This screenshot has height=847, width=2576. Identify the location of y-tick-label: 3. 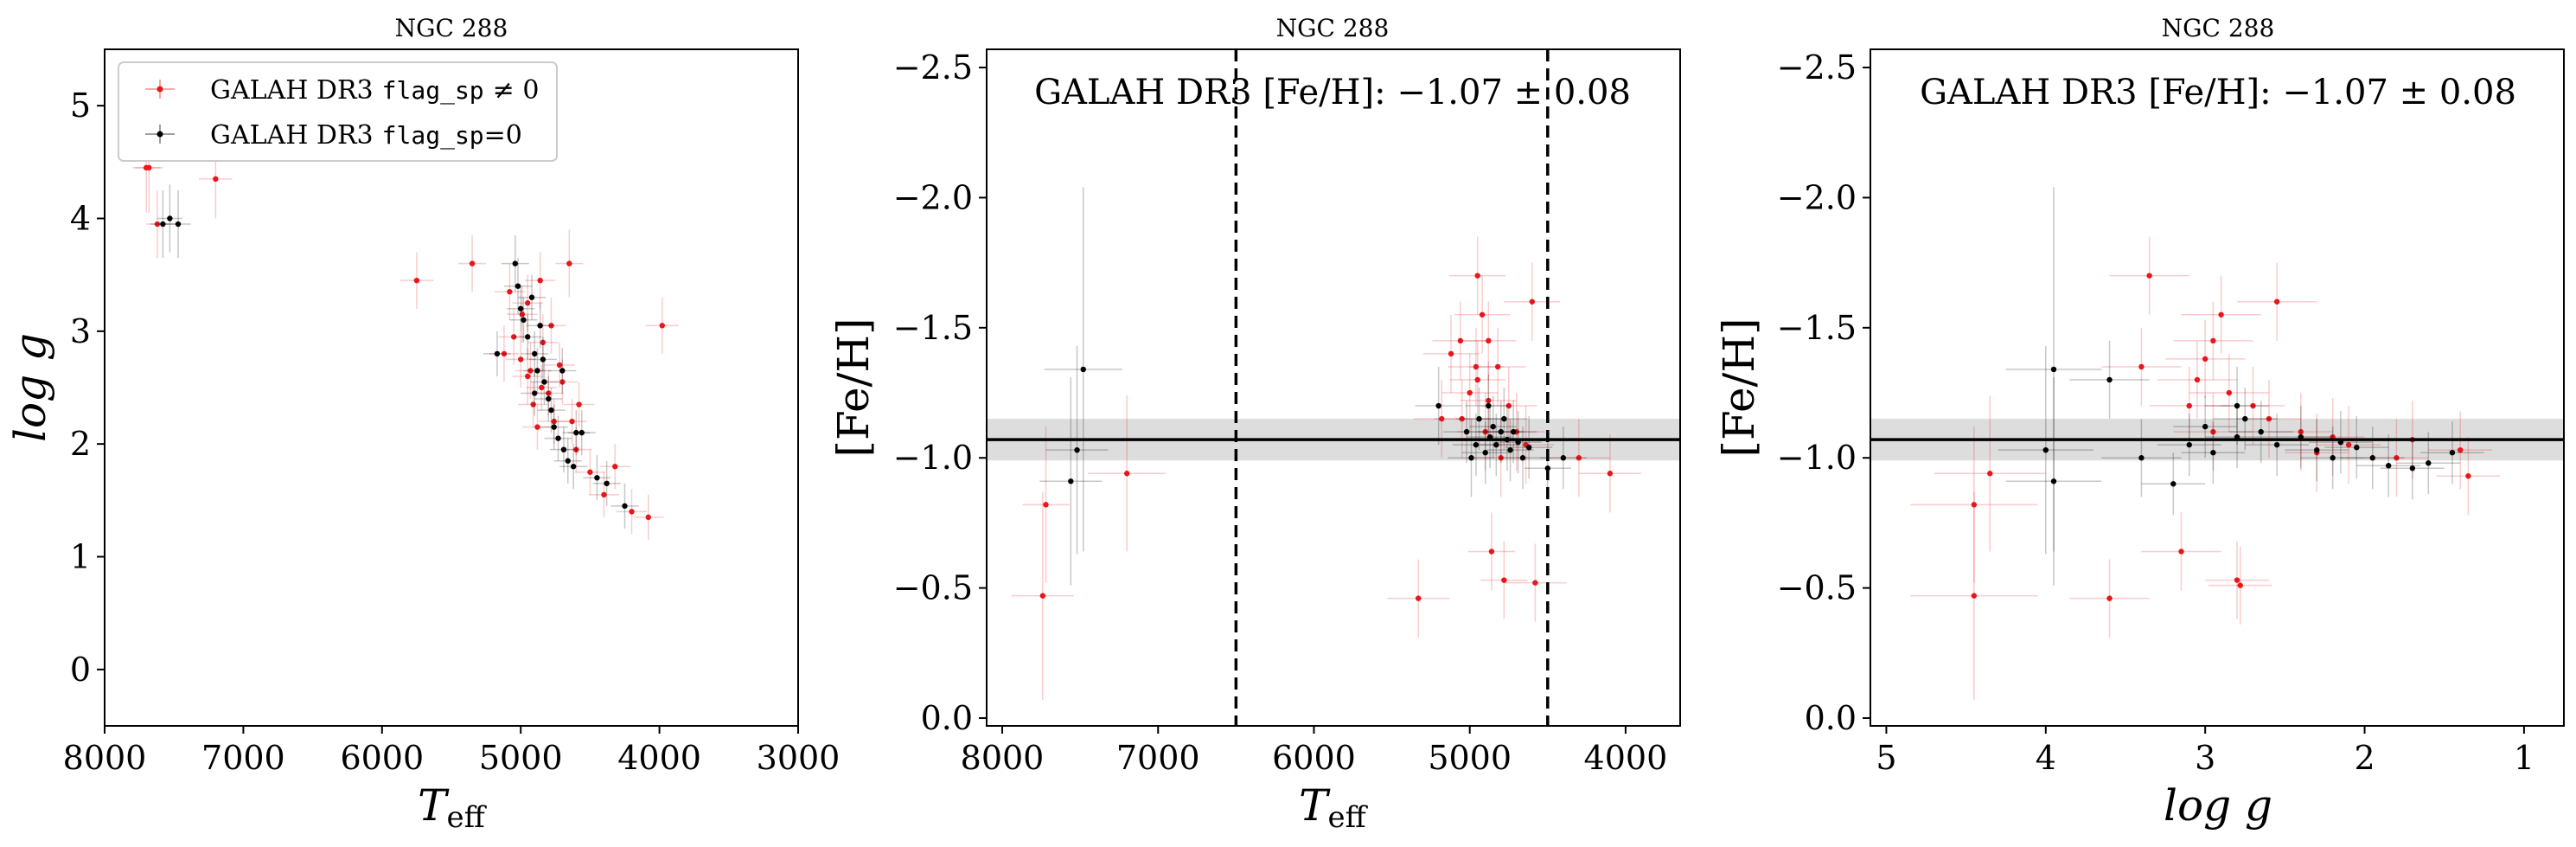
(80, 331).